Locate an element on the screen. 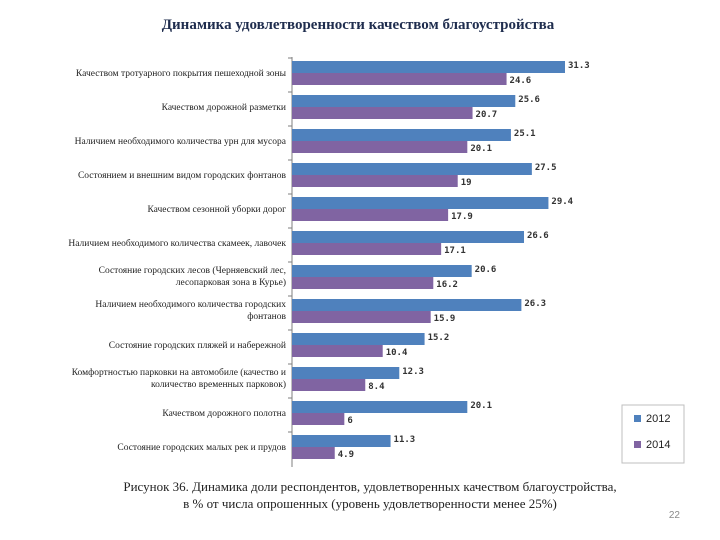 This screenshot has height=540, width=720. data-label-2014-1: 24.6 is located at coordinates (521, 81).